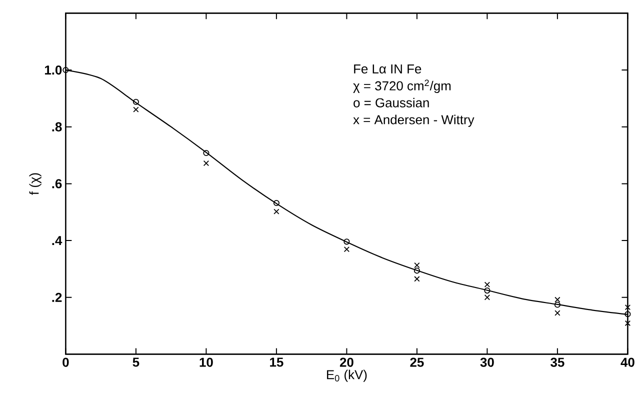  Describe the element at coordinates (206, 362) in the screenshot. I see `x-tick-label: 10` at that location.